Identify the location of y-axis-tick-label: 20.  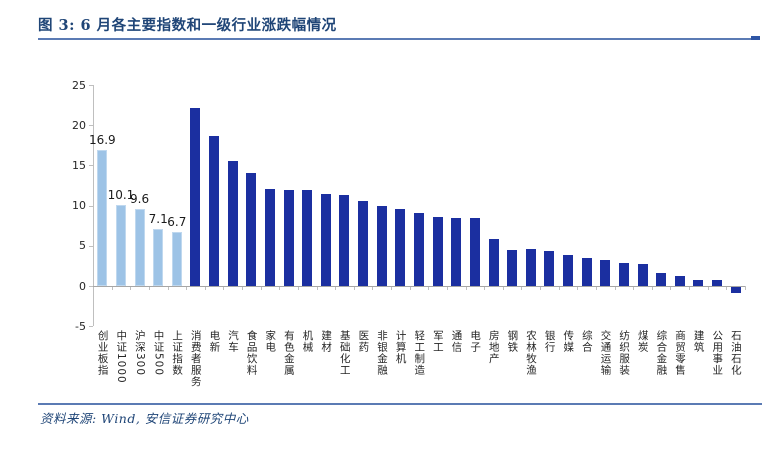
(79, 125).